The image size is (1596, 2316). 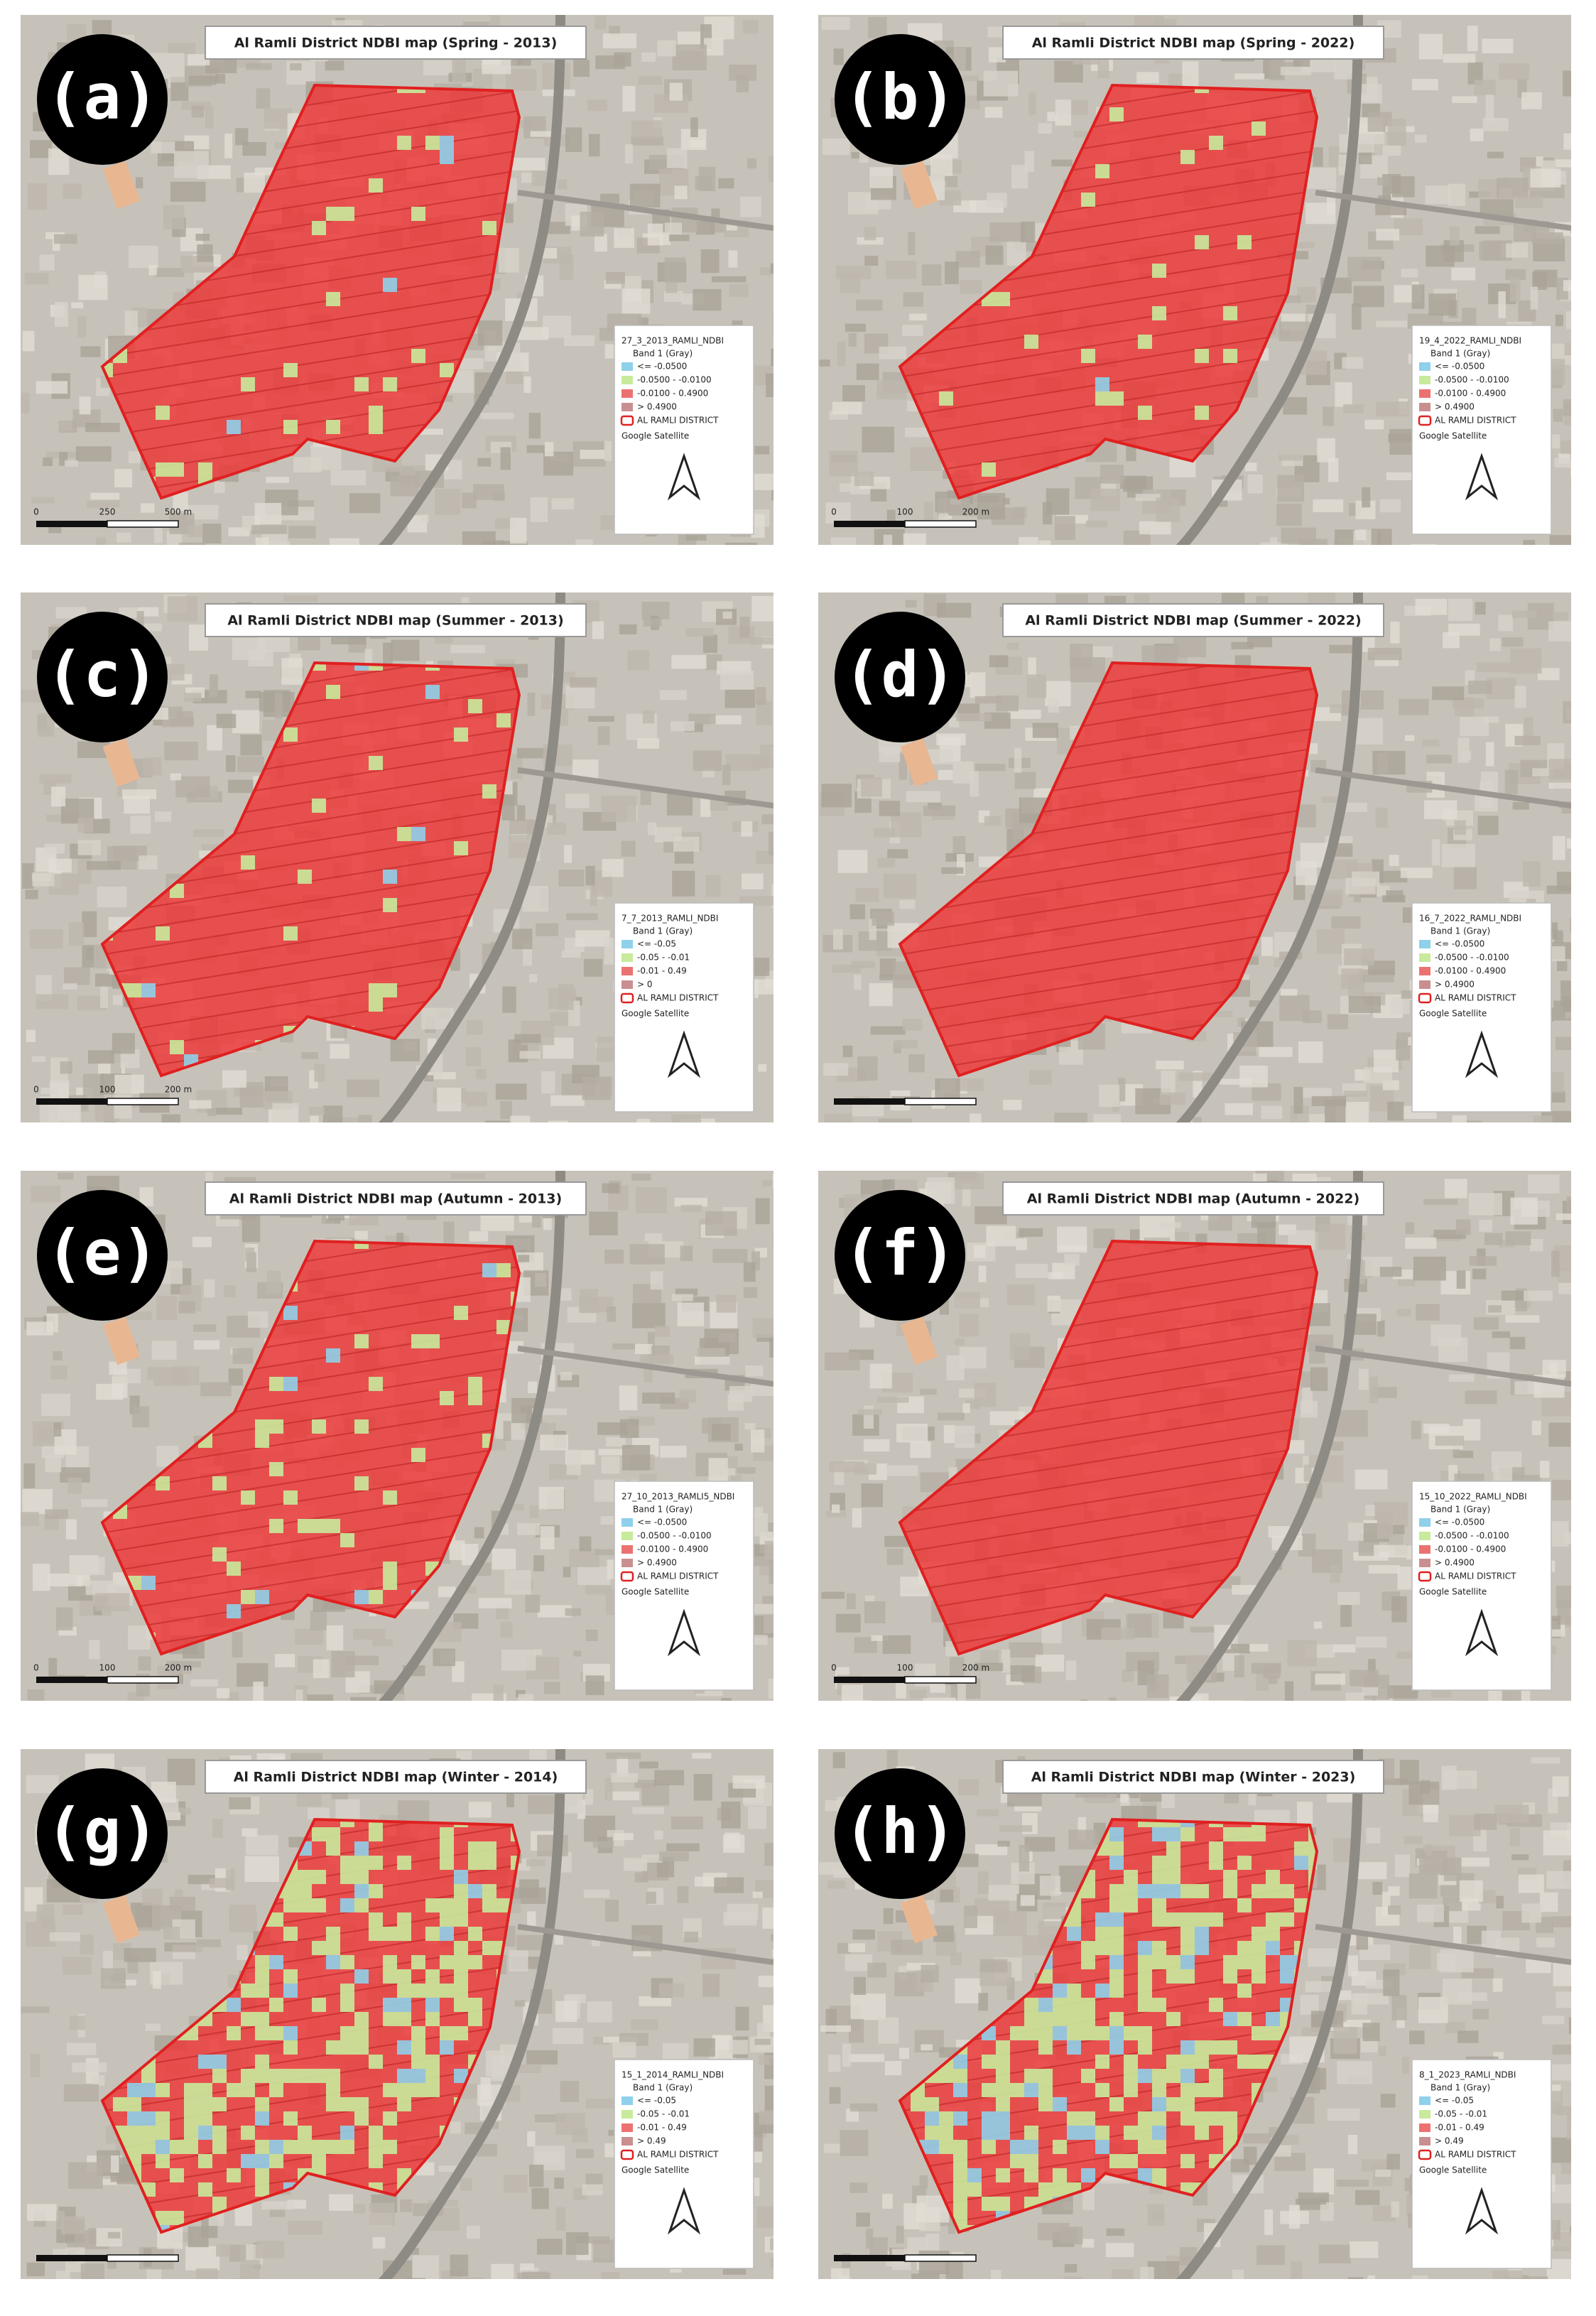 I want to click on legend-swatch, so click(x=1425, y=944).